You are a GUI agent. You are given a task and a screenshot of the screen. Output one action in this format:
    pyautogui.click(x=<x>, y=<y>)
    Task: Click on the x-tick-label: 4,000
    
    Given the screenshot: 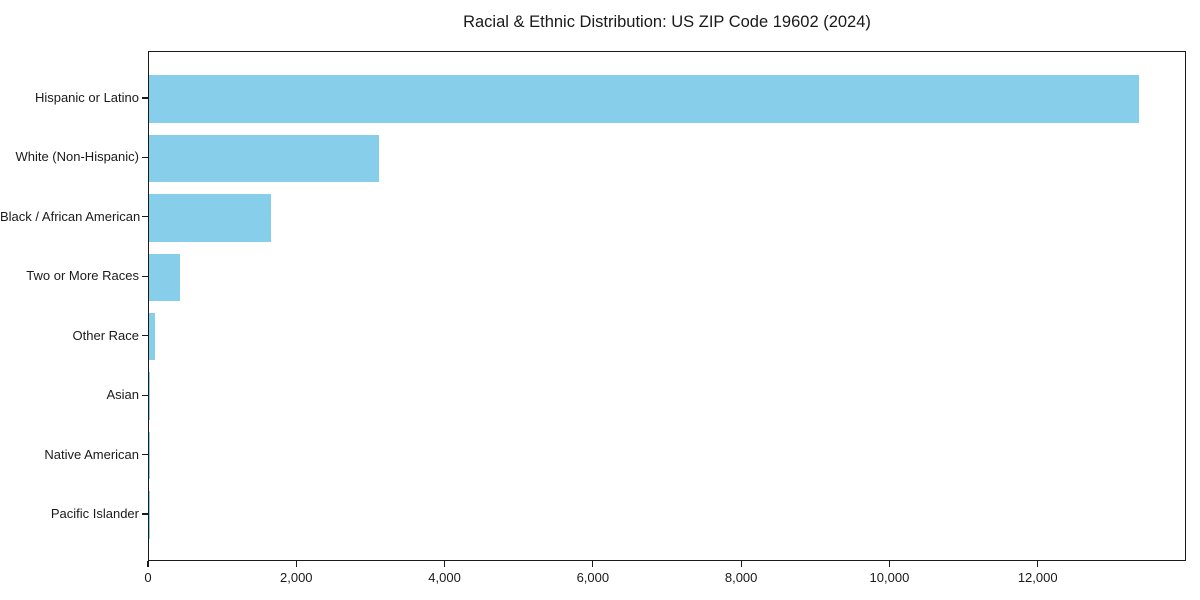 What is the action you would take?
    pyautogui.click(x=444, y=577)
    